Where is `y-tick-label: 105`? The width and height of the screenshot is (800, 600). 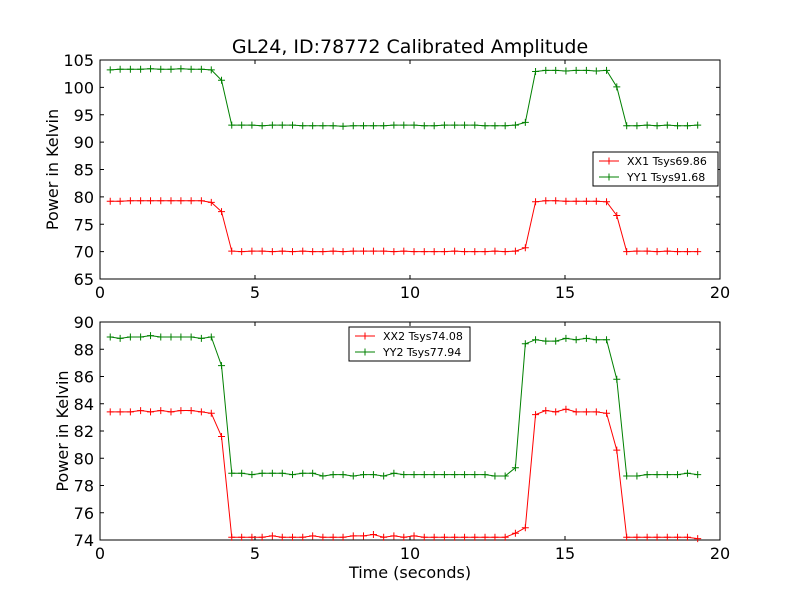
y-tick-label: 105 is located at coordinates (78, 60).